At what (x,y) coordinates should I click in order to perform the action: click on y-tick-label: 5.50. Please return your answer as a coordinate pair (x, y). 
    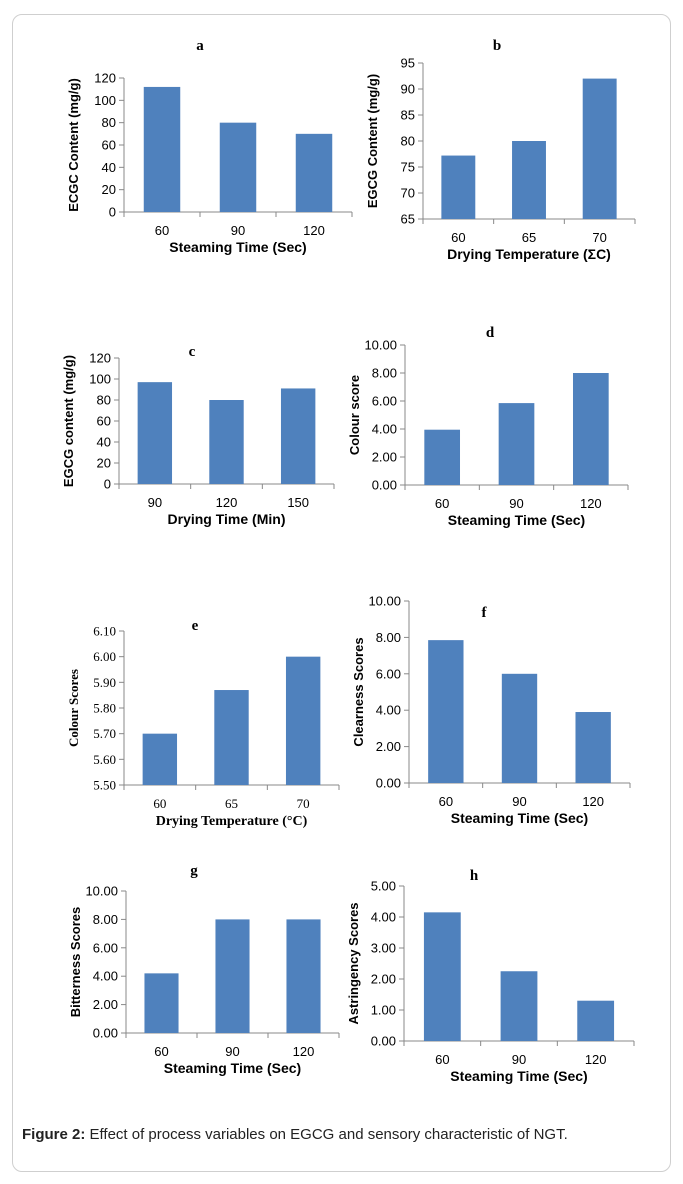
    Looking at the image, I should click on (104, 785).